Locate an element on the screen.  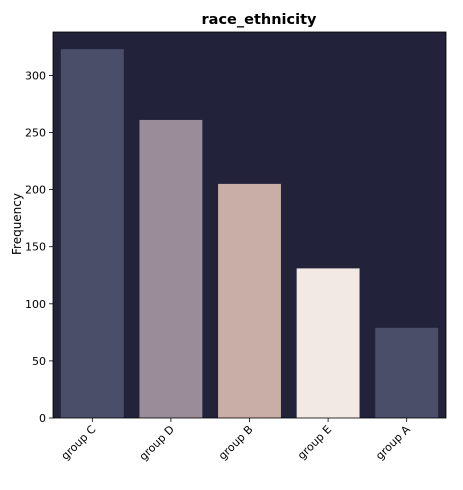
y-tick-label: 150 is located at coordinates (35, 247).